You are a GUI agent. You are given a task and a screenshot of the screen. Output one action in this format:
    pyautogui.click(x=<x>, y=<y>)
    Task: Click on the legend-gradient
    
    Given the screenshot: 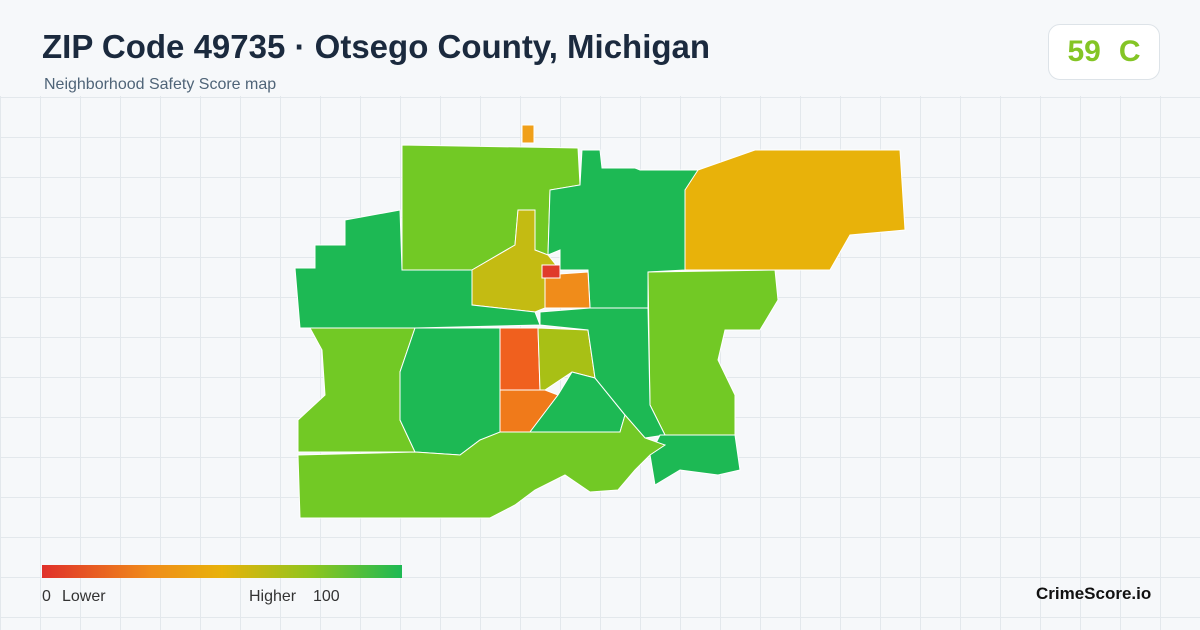 What is the action you would take?
    pyautogui.click(x=222, y=571)
    